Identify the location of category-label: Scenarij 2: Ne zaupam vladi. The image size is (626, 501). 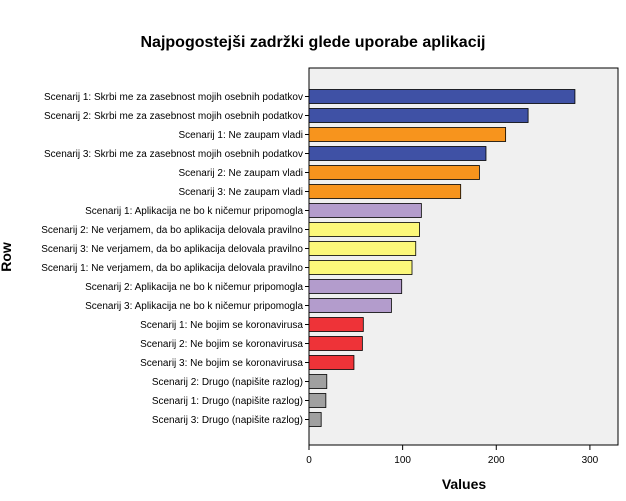
(240, 173).